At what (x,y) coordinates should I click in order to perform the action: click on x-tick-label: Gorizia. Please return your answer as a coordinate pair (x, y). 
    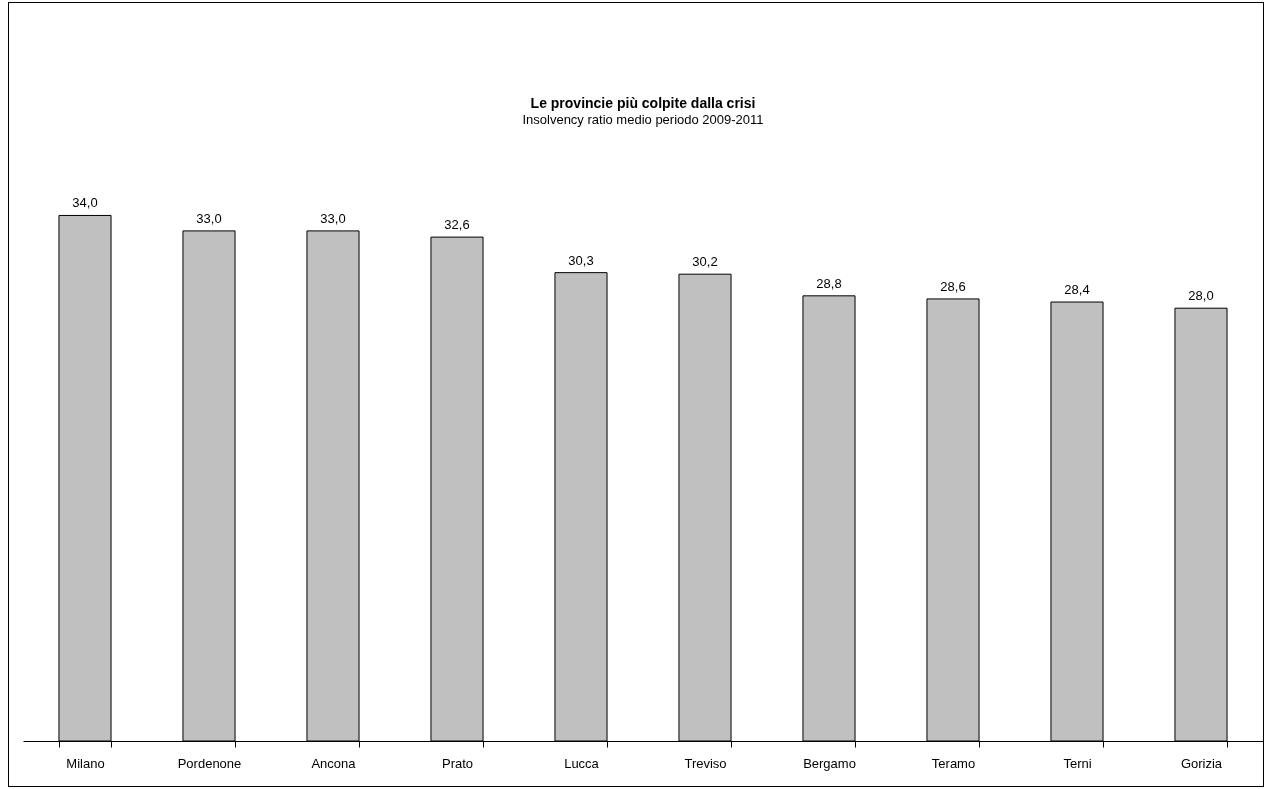
    Looking at the image, I should click on (1201, 763).